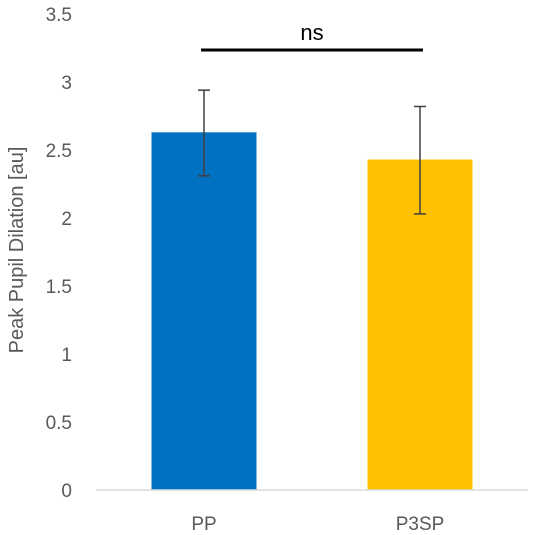 This screenshot has width=550, height=535. I want to click on significance-annotation: ns, so click(312, 36).